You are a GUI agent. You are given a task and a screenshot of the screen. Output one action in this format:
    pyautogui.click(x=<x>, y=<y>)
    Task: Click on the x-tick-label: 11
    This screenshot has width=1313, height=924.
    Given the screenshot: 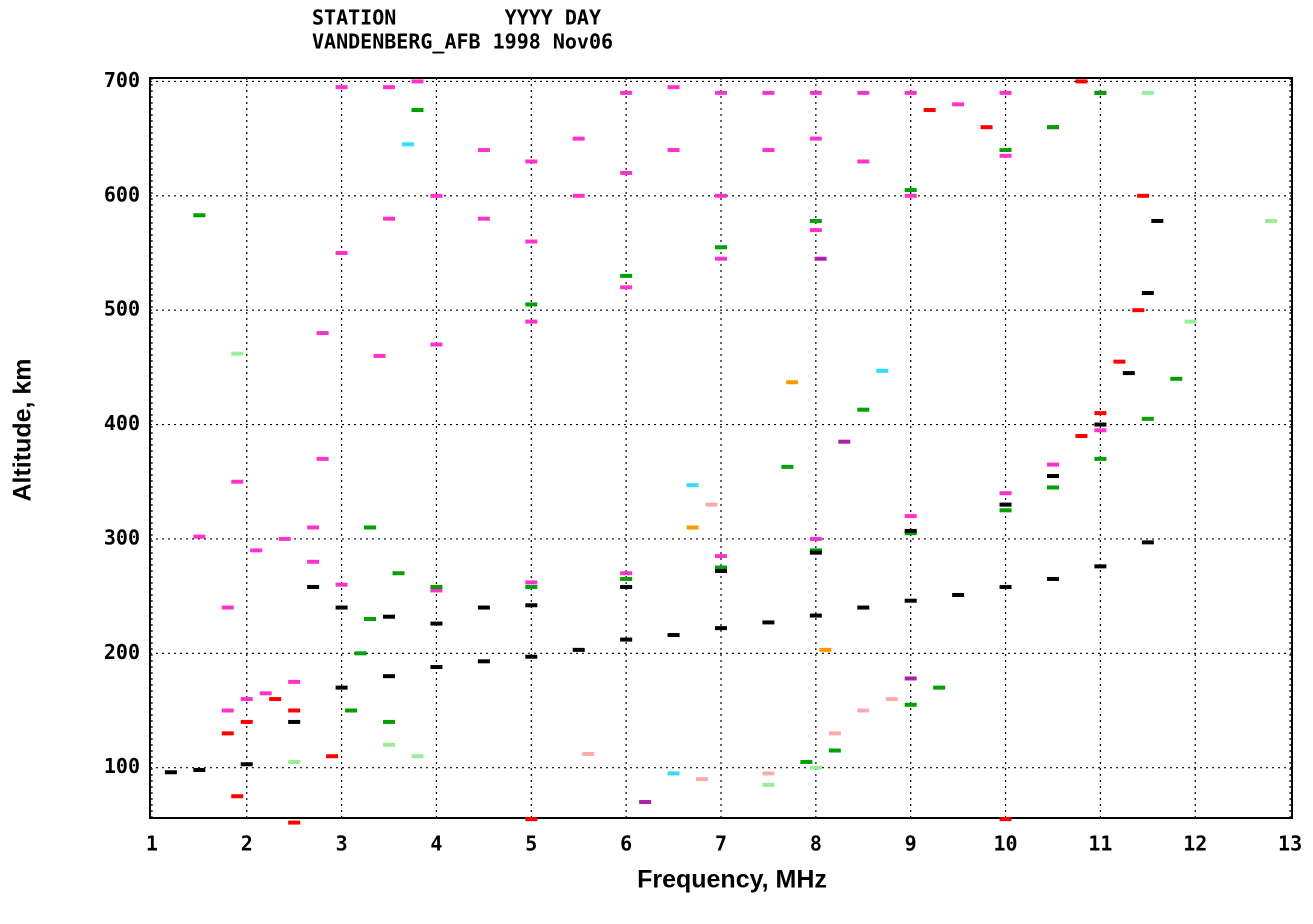 What is the action you would take?
    pyautogui.click(x=1100, y=844)
    